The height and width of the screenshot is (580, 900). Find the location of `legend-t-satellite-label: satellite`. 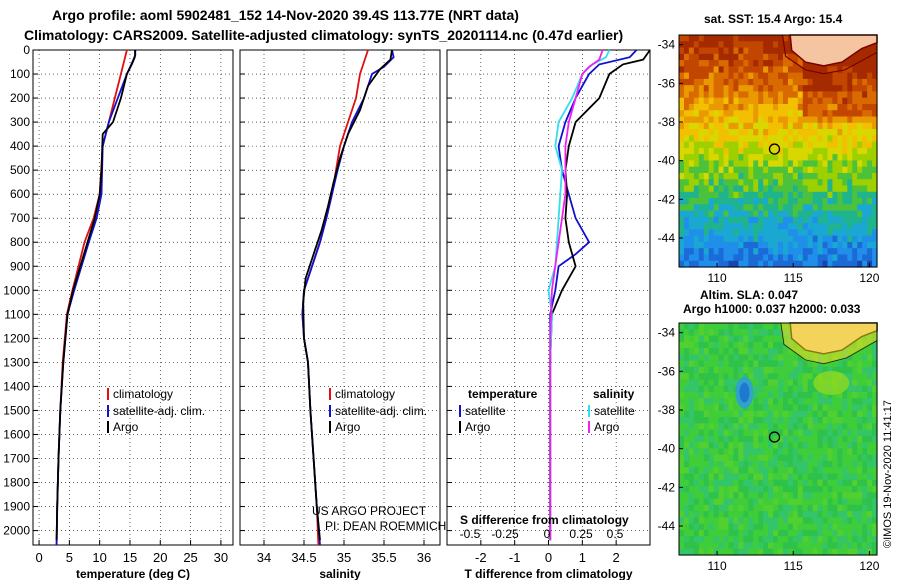

legend-t-satellite-label: satellite is located at coordinates (485, 411).